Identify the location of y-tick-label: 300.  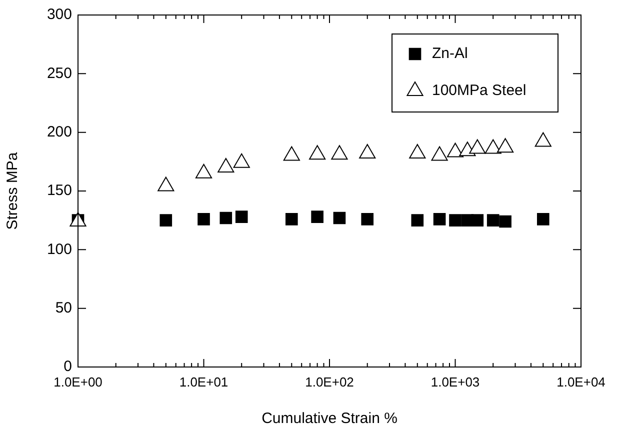
(59, 15).